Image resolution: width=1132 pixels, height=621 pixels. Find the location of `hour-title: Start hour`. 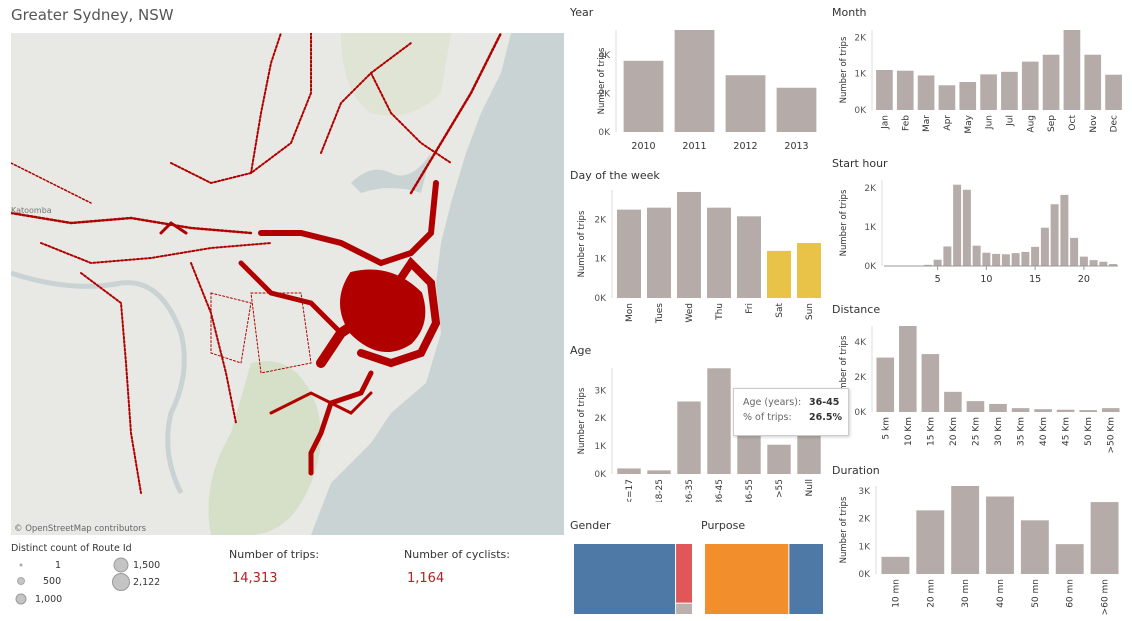

hour-title: Start hour is located at coordinates (860, 163).